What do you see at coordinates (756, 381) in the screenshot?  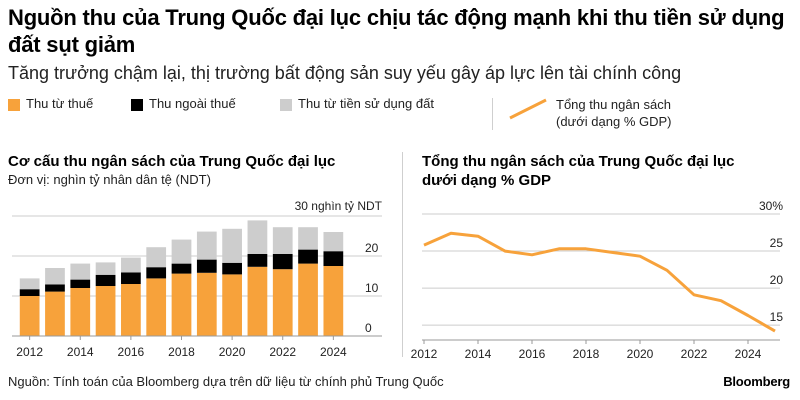 I see `bloomberg-logo: Bloomberg` at bounding box center [756, 381].